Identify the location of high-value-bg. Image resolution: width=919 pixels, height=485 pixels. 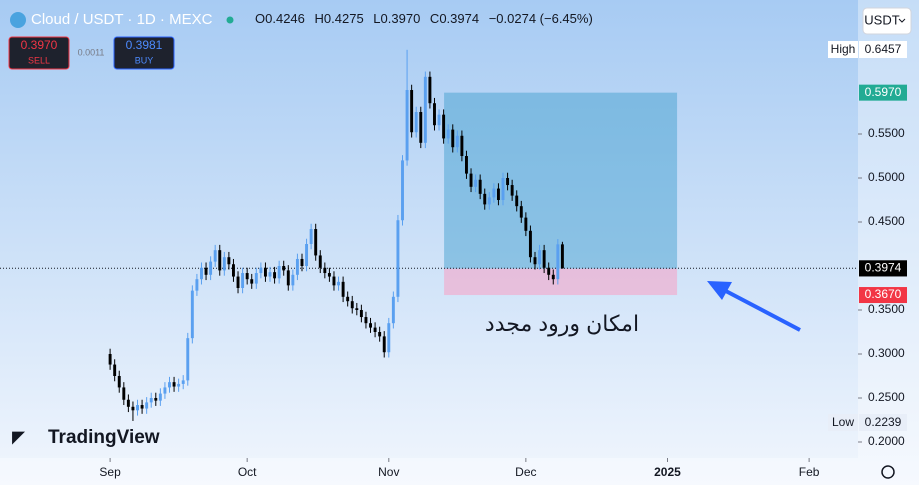
(883, 49).